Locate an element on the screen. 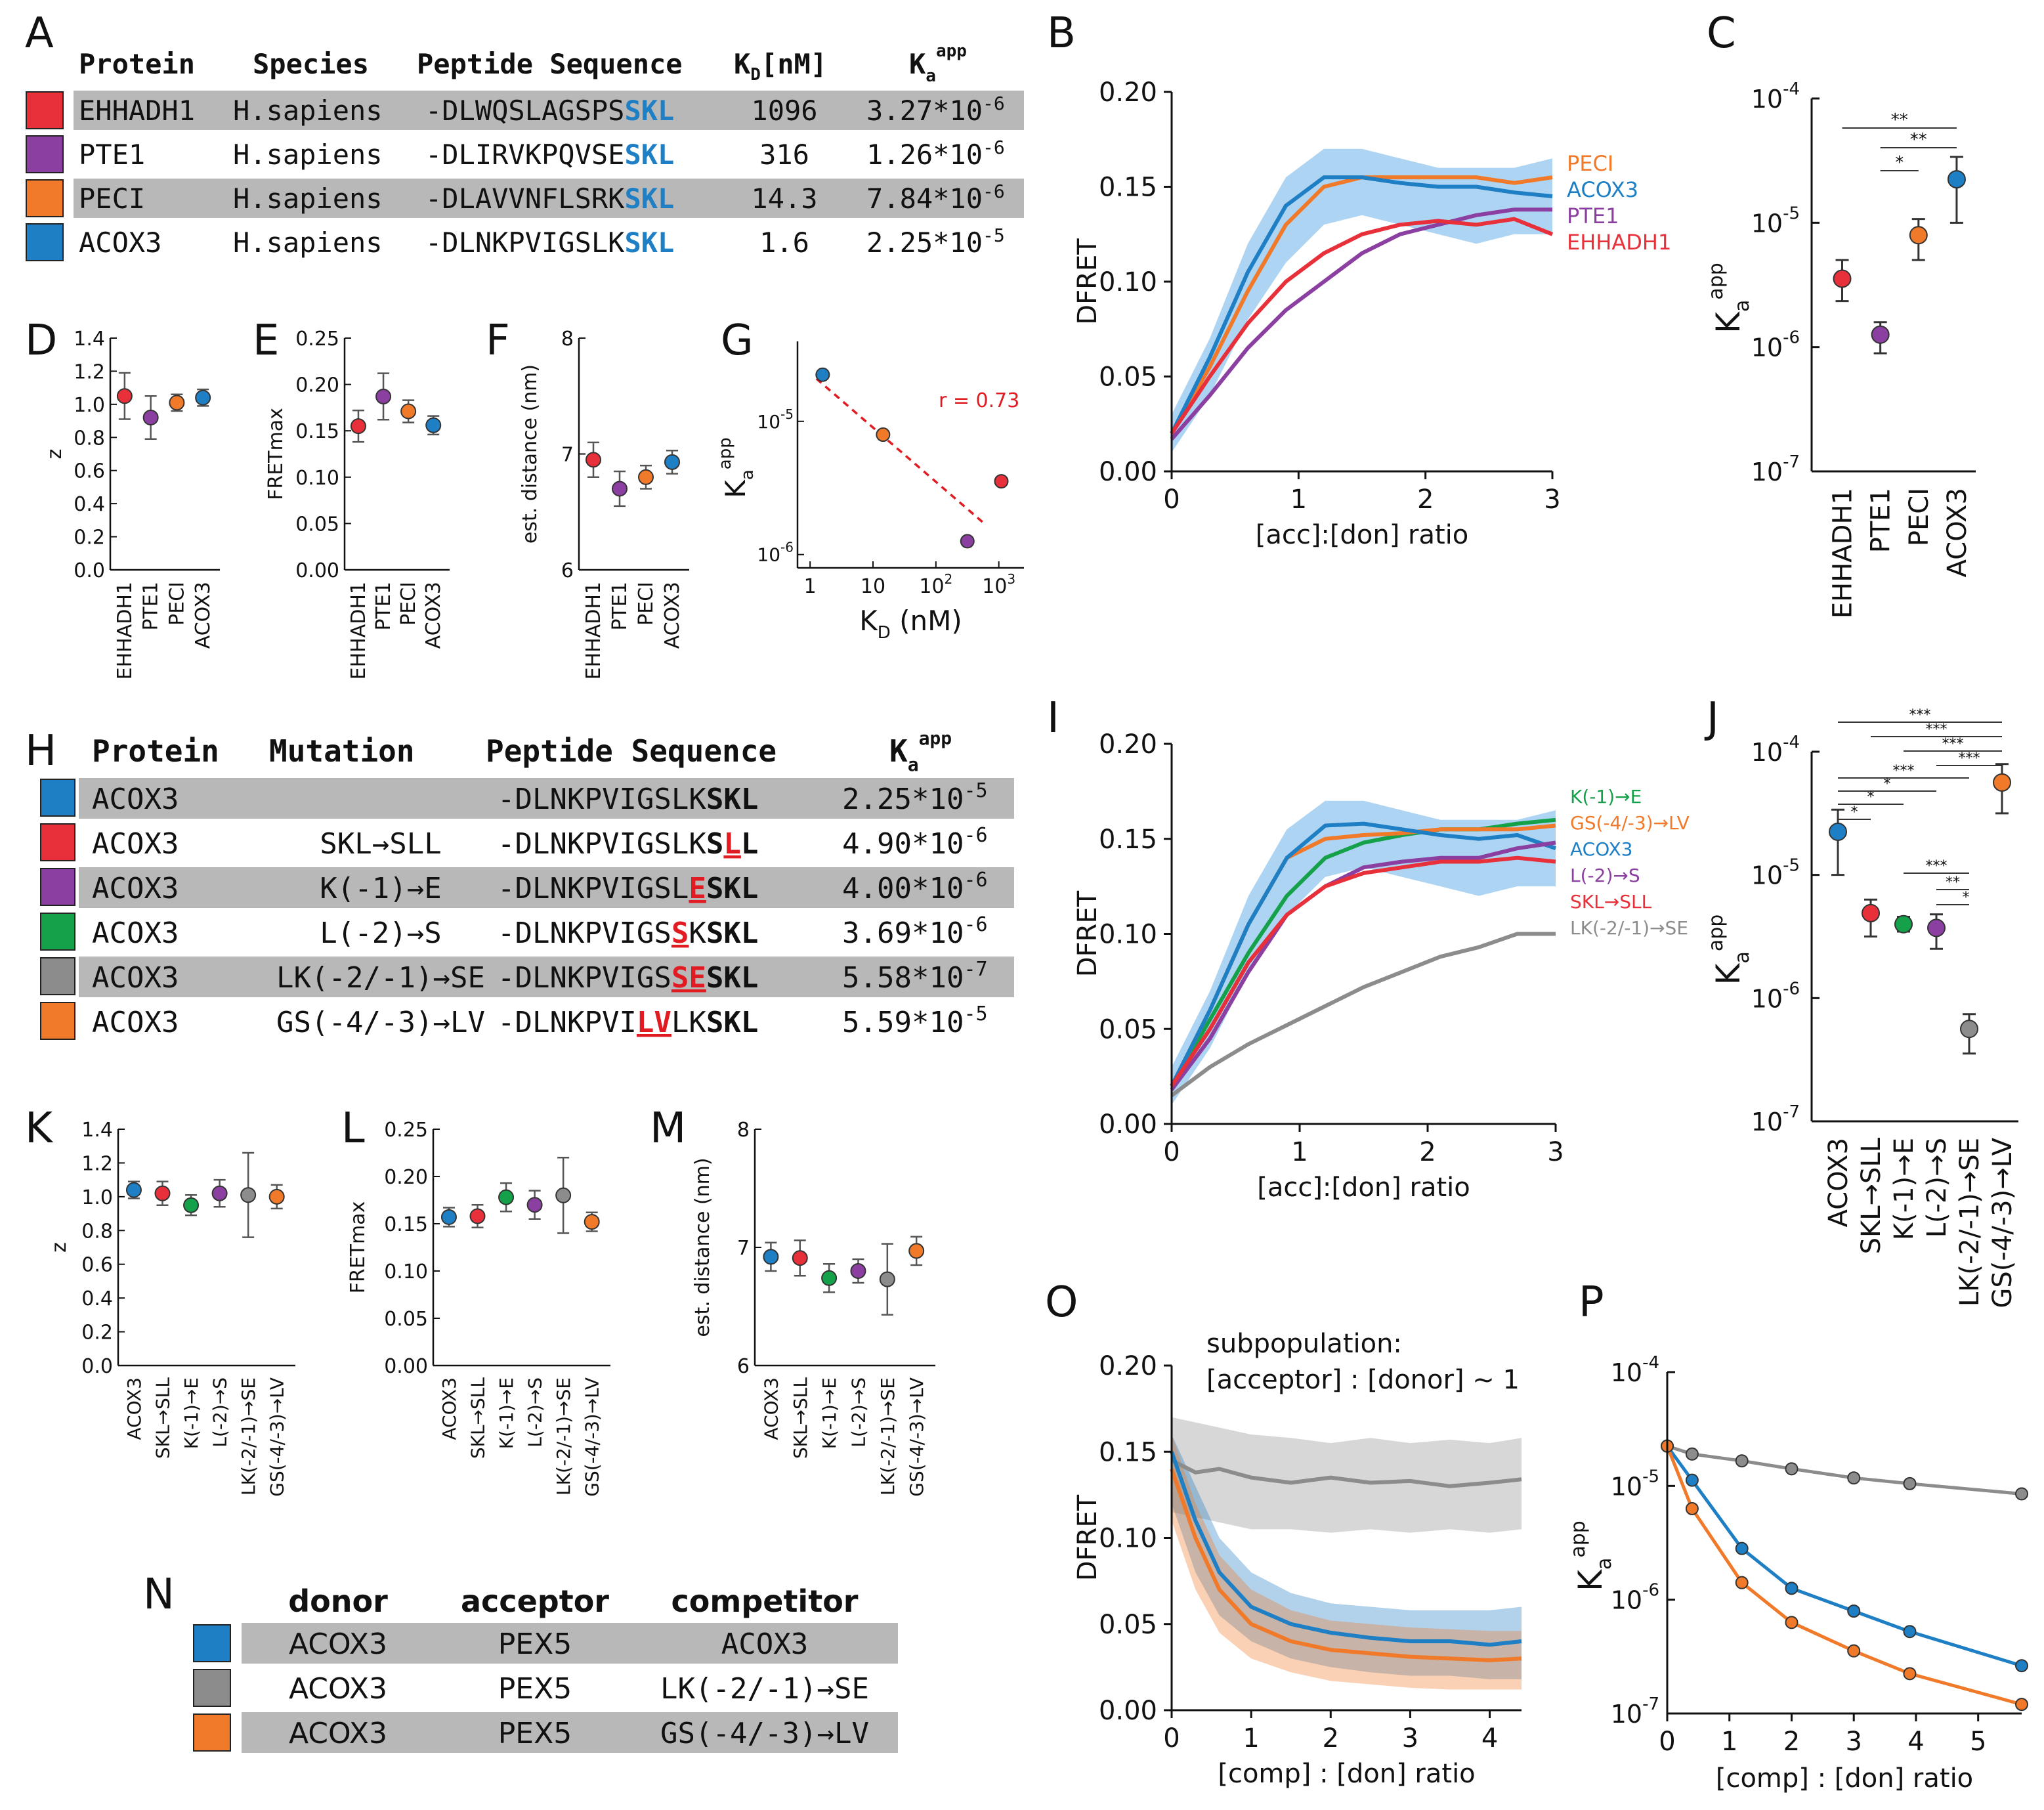  panel-label-G: G is located at coordinates (737, 340).